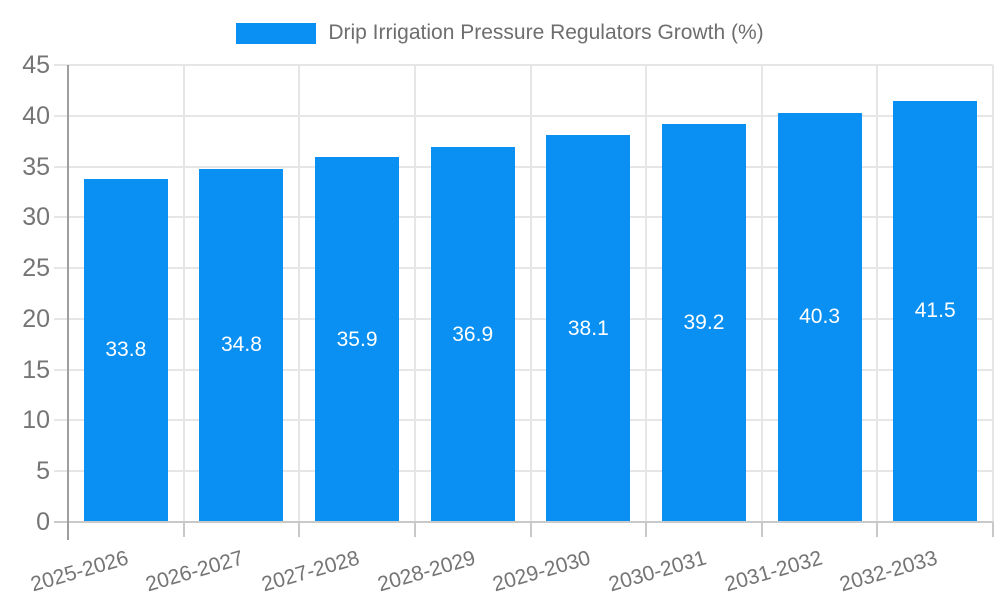 The height and width of the screenshot is (600, 1000). I want to click on bar-value-label: 34.8, so click(241, 345).